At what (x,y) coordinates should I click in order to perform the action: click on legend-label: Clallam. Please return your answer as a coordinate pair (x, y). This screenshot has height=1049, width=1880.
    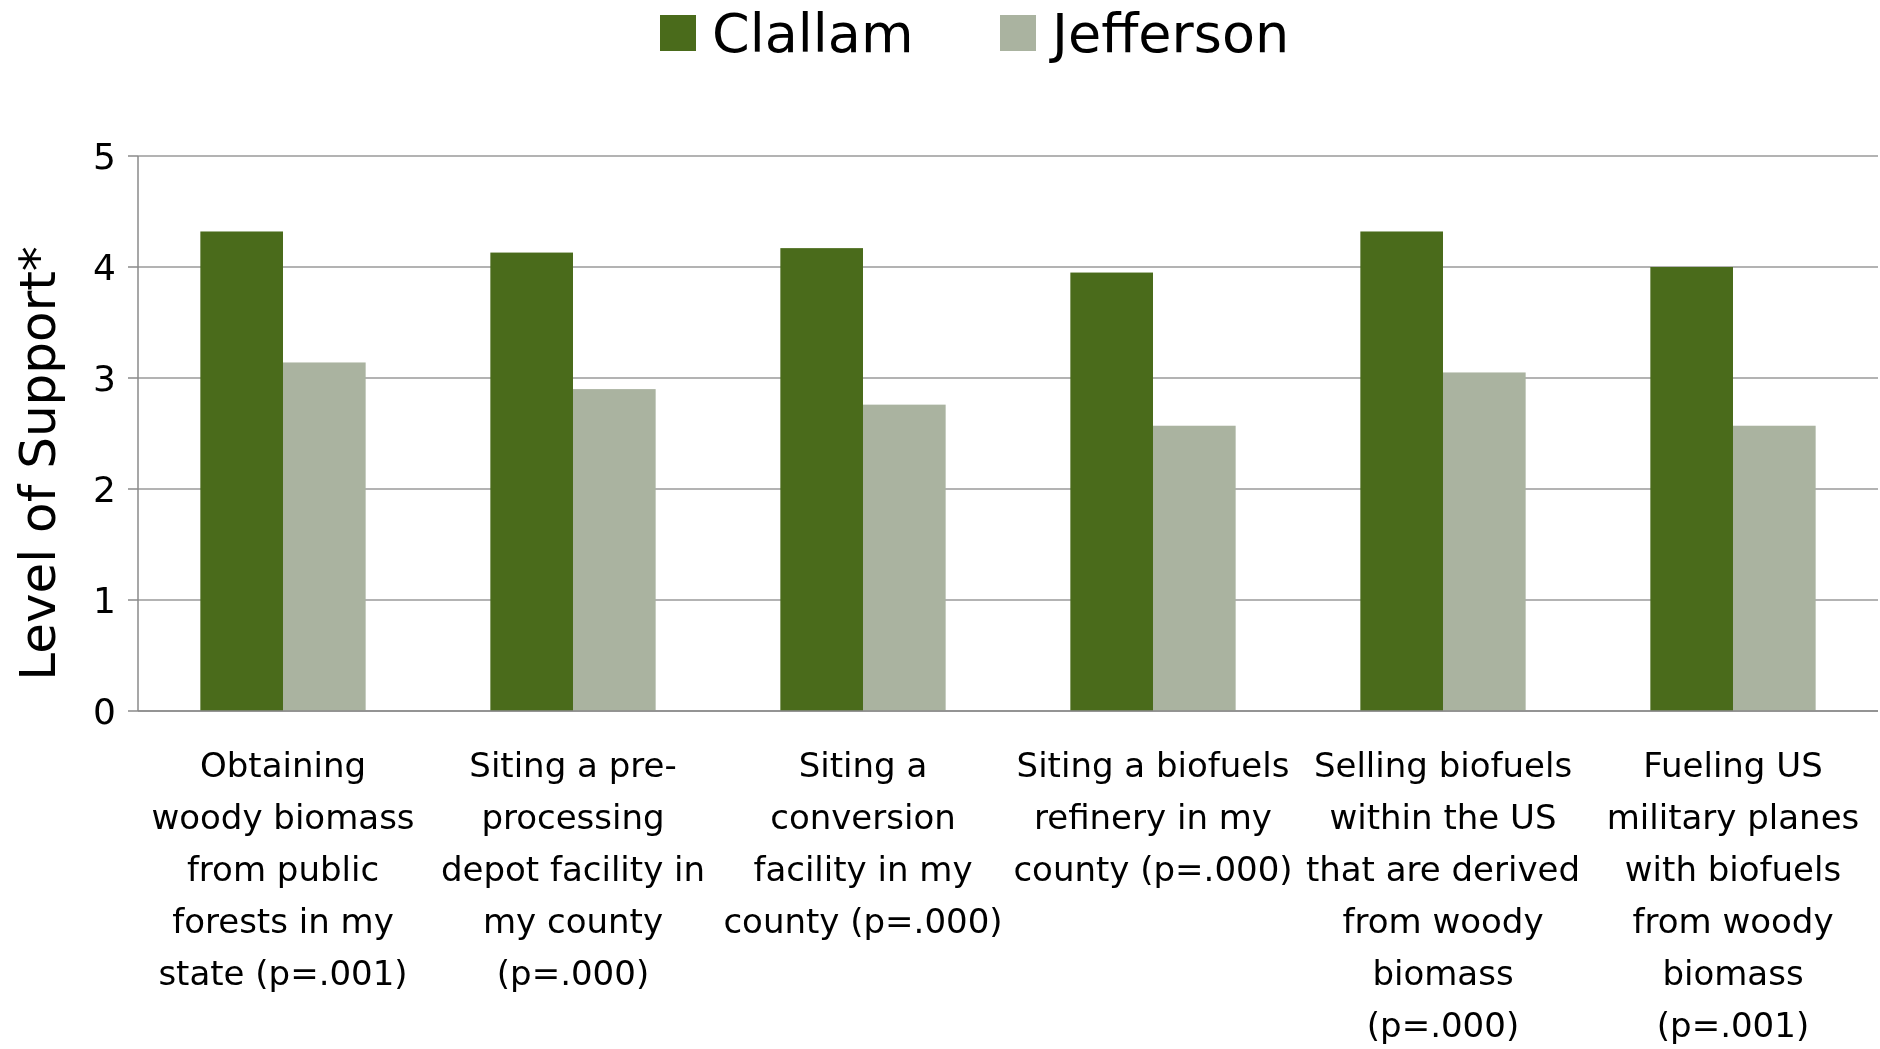
    Looking at the image, I should click on (813, 33).